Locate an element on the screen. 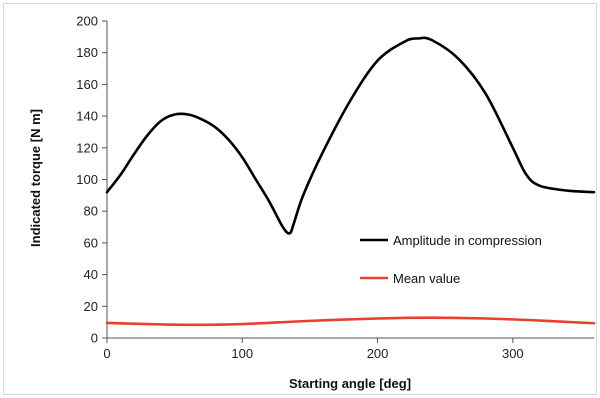  y-tick-label: 60 is located at coordinates (91, 242).